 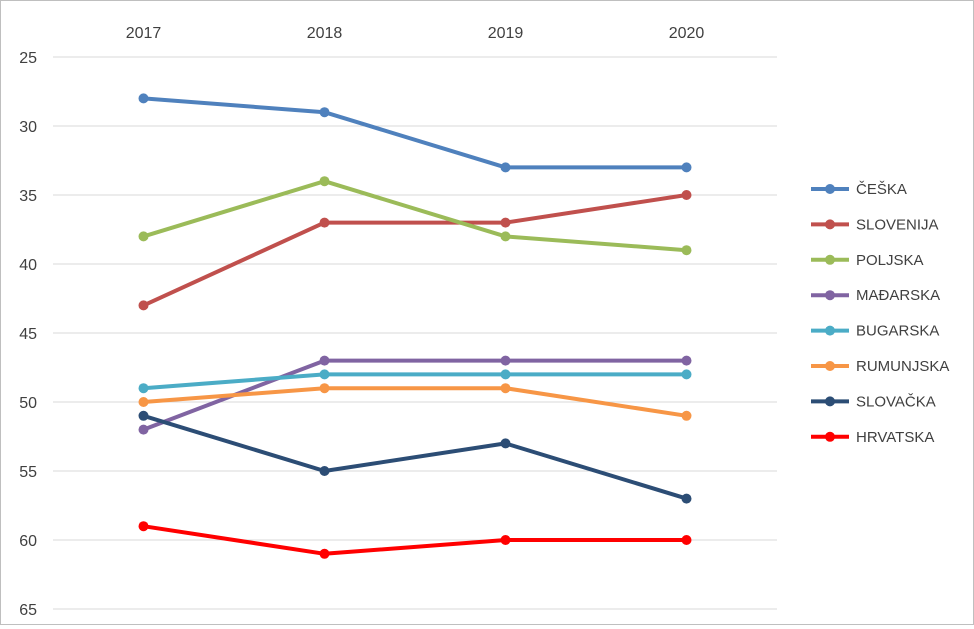 I want to click on y-tick-label: 60, so click(x=28, y=541).